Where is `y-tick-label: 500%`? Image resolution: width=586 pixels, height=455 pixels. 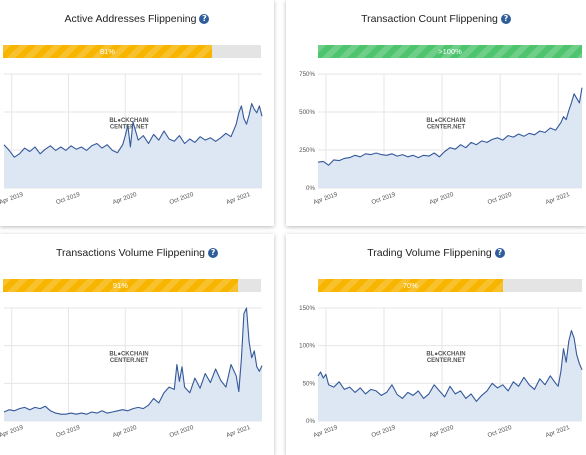
y-tick-label: 500% is located at coordinates (307, 112).